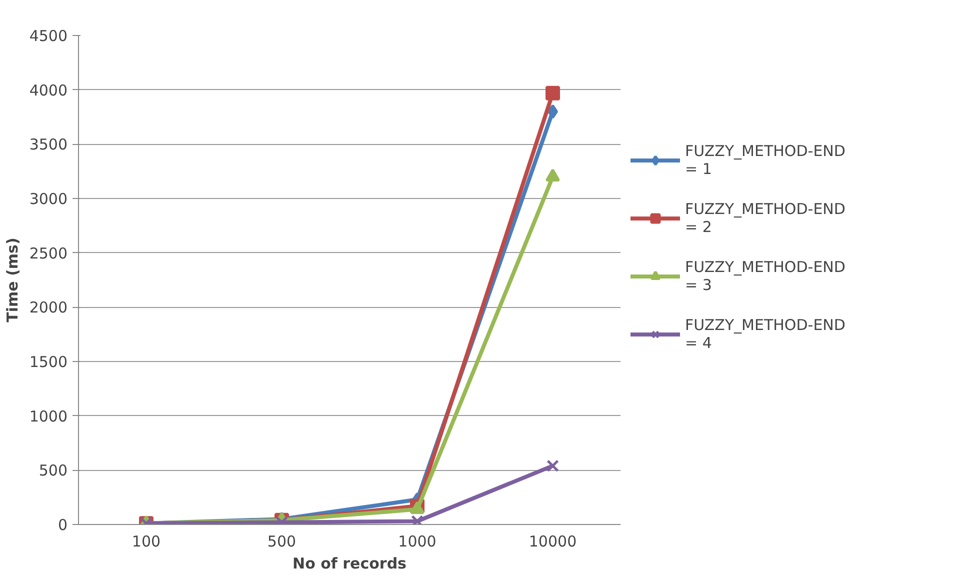 The width and height of the screenshot is (961, 580). Describe the element at coordinates (552, 541) in the screenshot. I see `x-tick-label: 10000` at that location.